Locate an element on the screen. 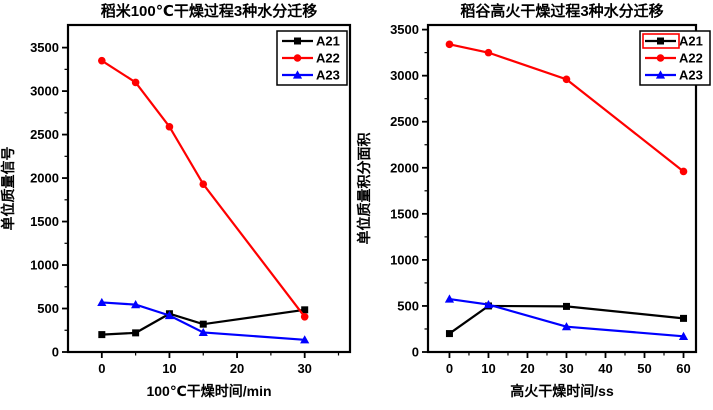  series-line-A22 is located at coordinates (567, 108).